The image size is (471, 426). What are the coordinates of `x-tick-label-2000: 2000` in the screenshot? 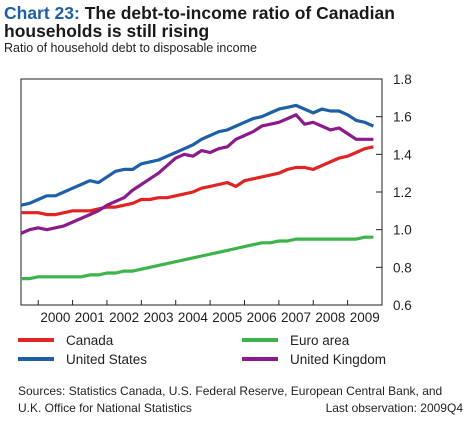 It's located at (55, 317).